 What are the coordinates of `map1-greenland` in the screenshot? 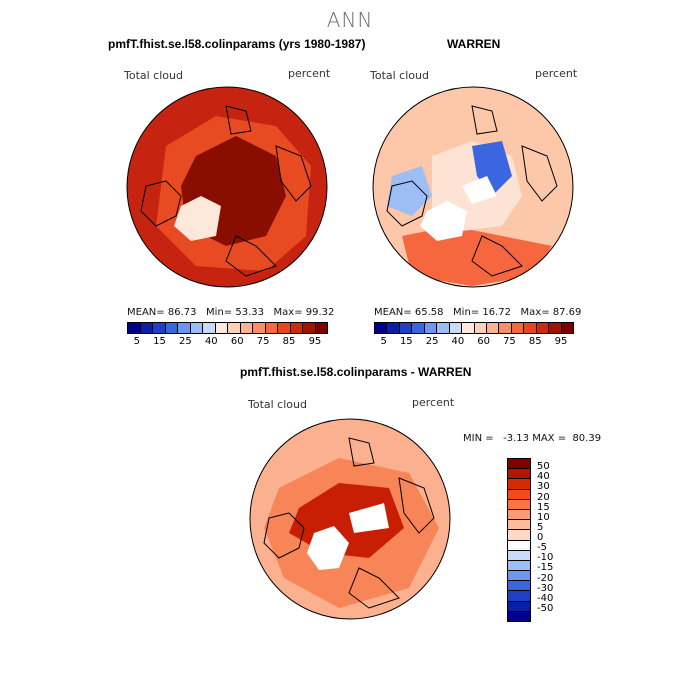 It's located at (197, 218).